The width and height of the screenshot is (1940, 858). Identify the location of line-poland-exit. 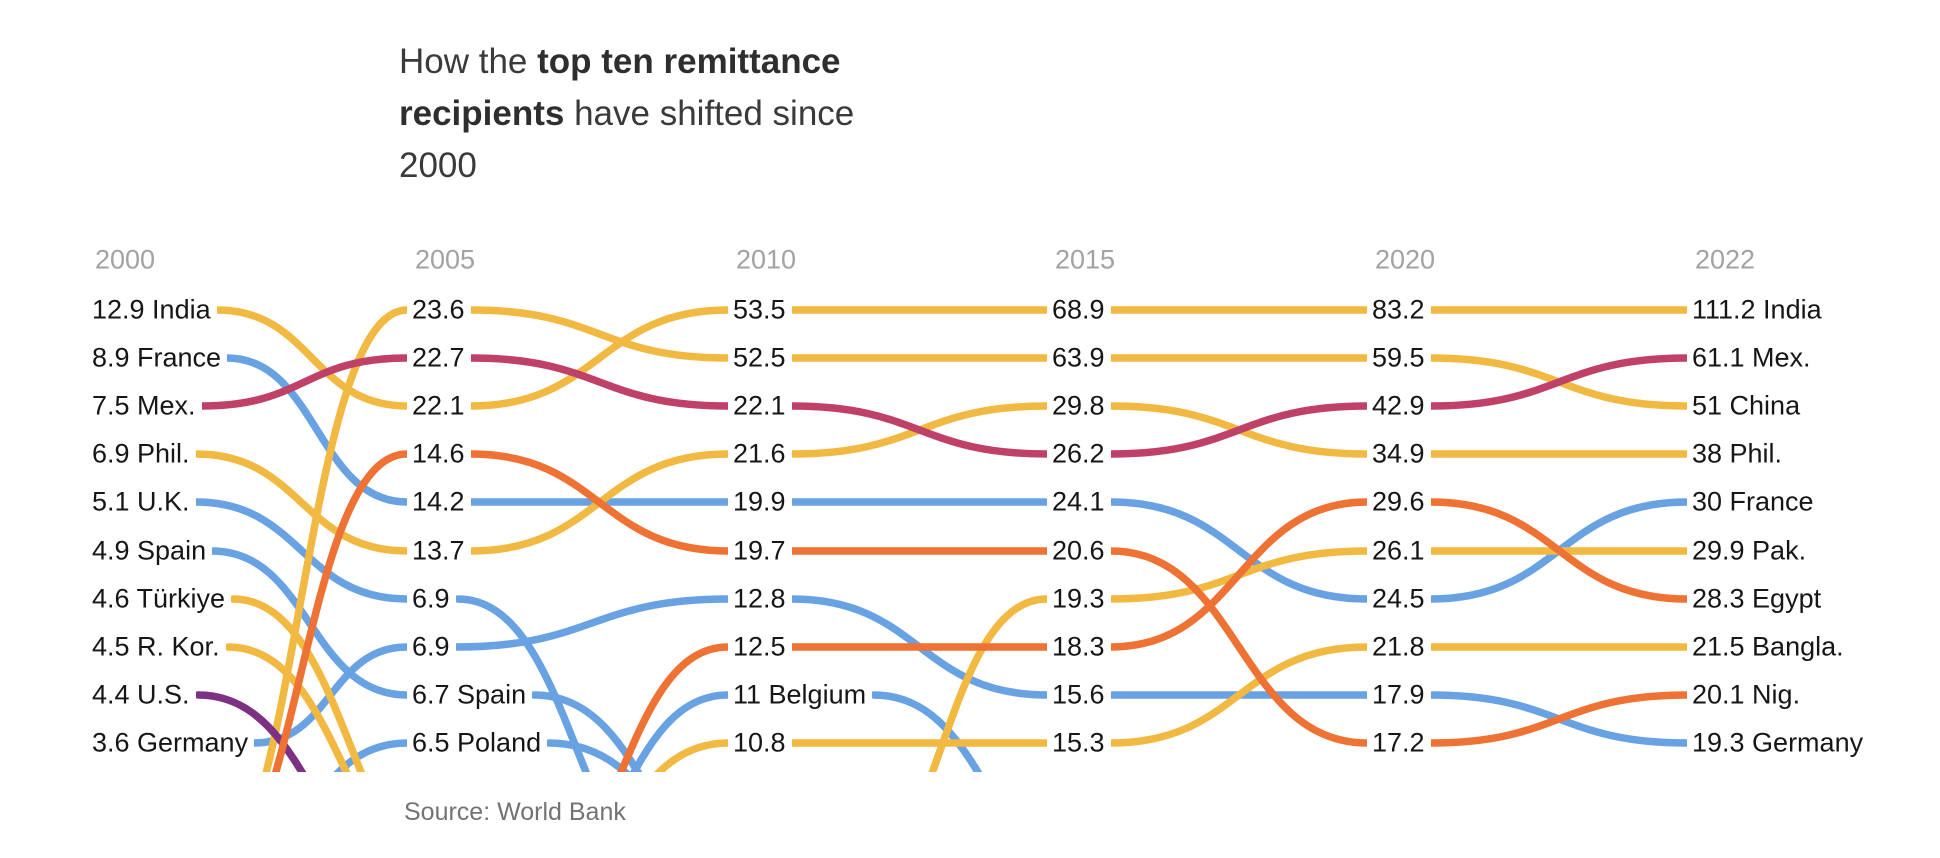
(588, 755).